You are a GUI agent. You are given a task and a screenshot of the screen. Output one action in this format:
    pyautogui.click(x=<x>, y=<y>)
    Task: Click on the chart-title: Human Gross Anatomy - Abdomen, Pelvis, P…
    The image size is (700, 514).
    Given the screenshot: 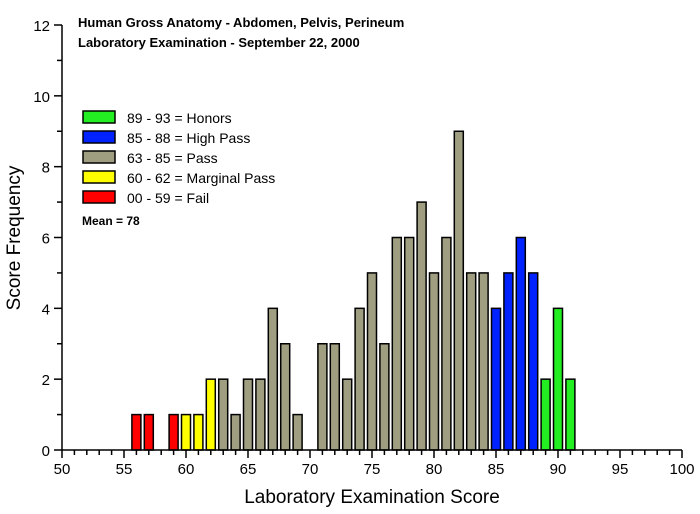 What is the action you would take?
    pyautogui.click(x=241, y=22)
    